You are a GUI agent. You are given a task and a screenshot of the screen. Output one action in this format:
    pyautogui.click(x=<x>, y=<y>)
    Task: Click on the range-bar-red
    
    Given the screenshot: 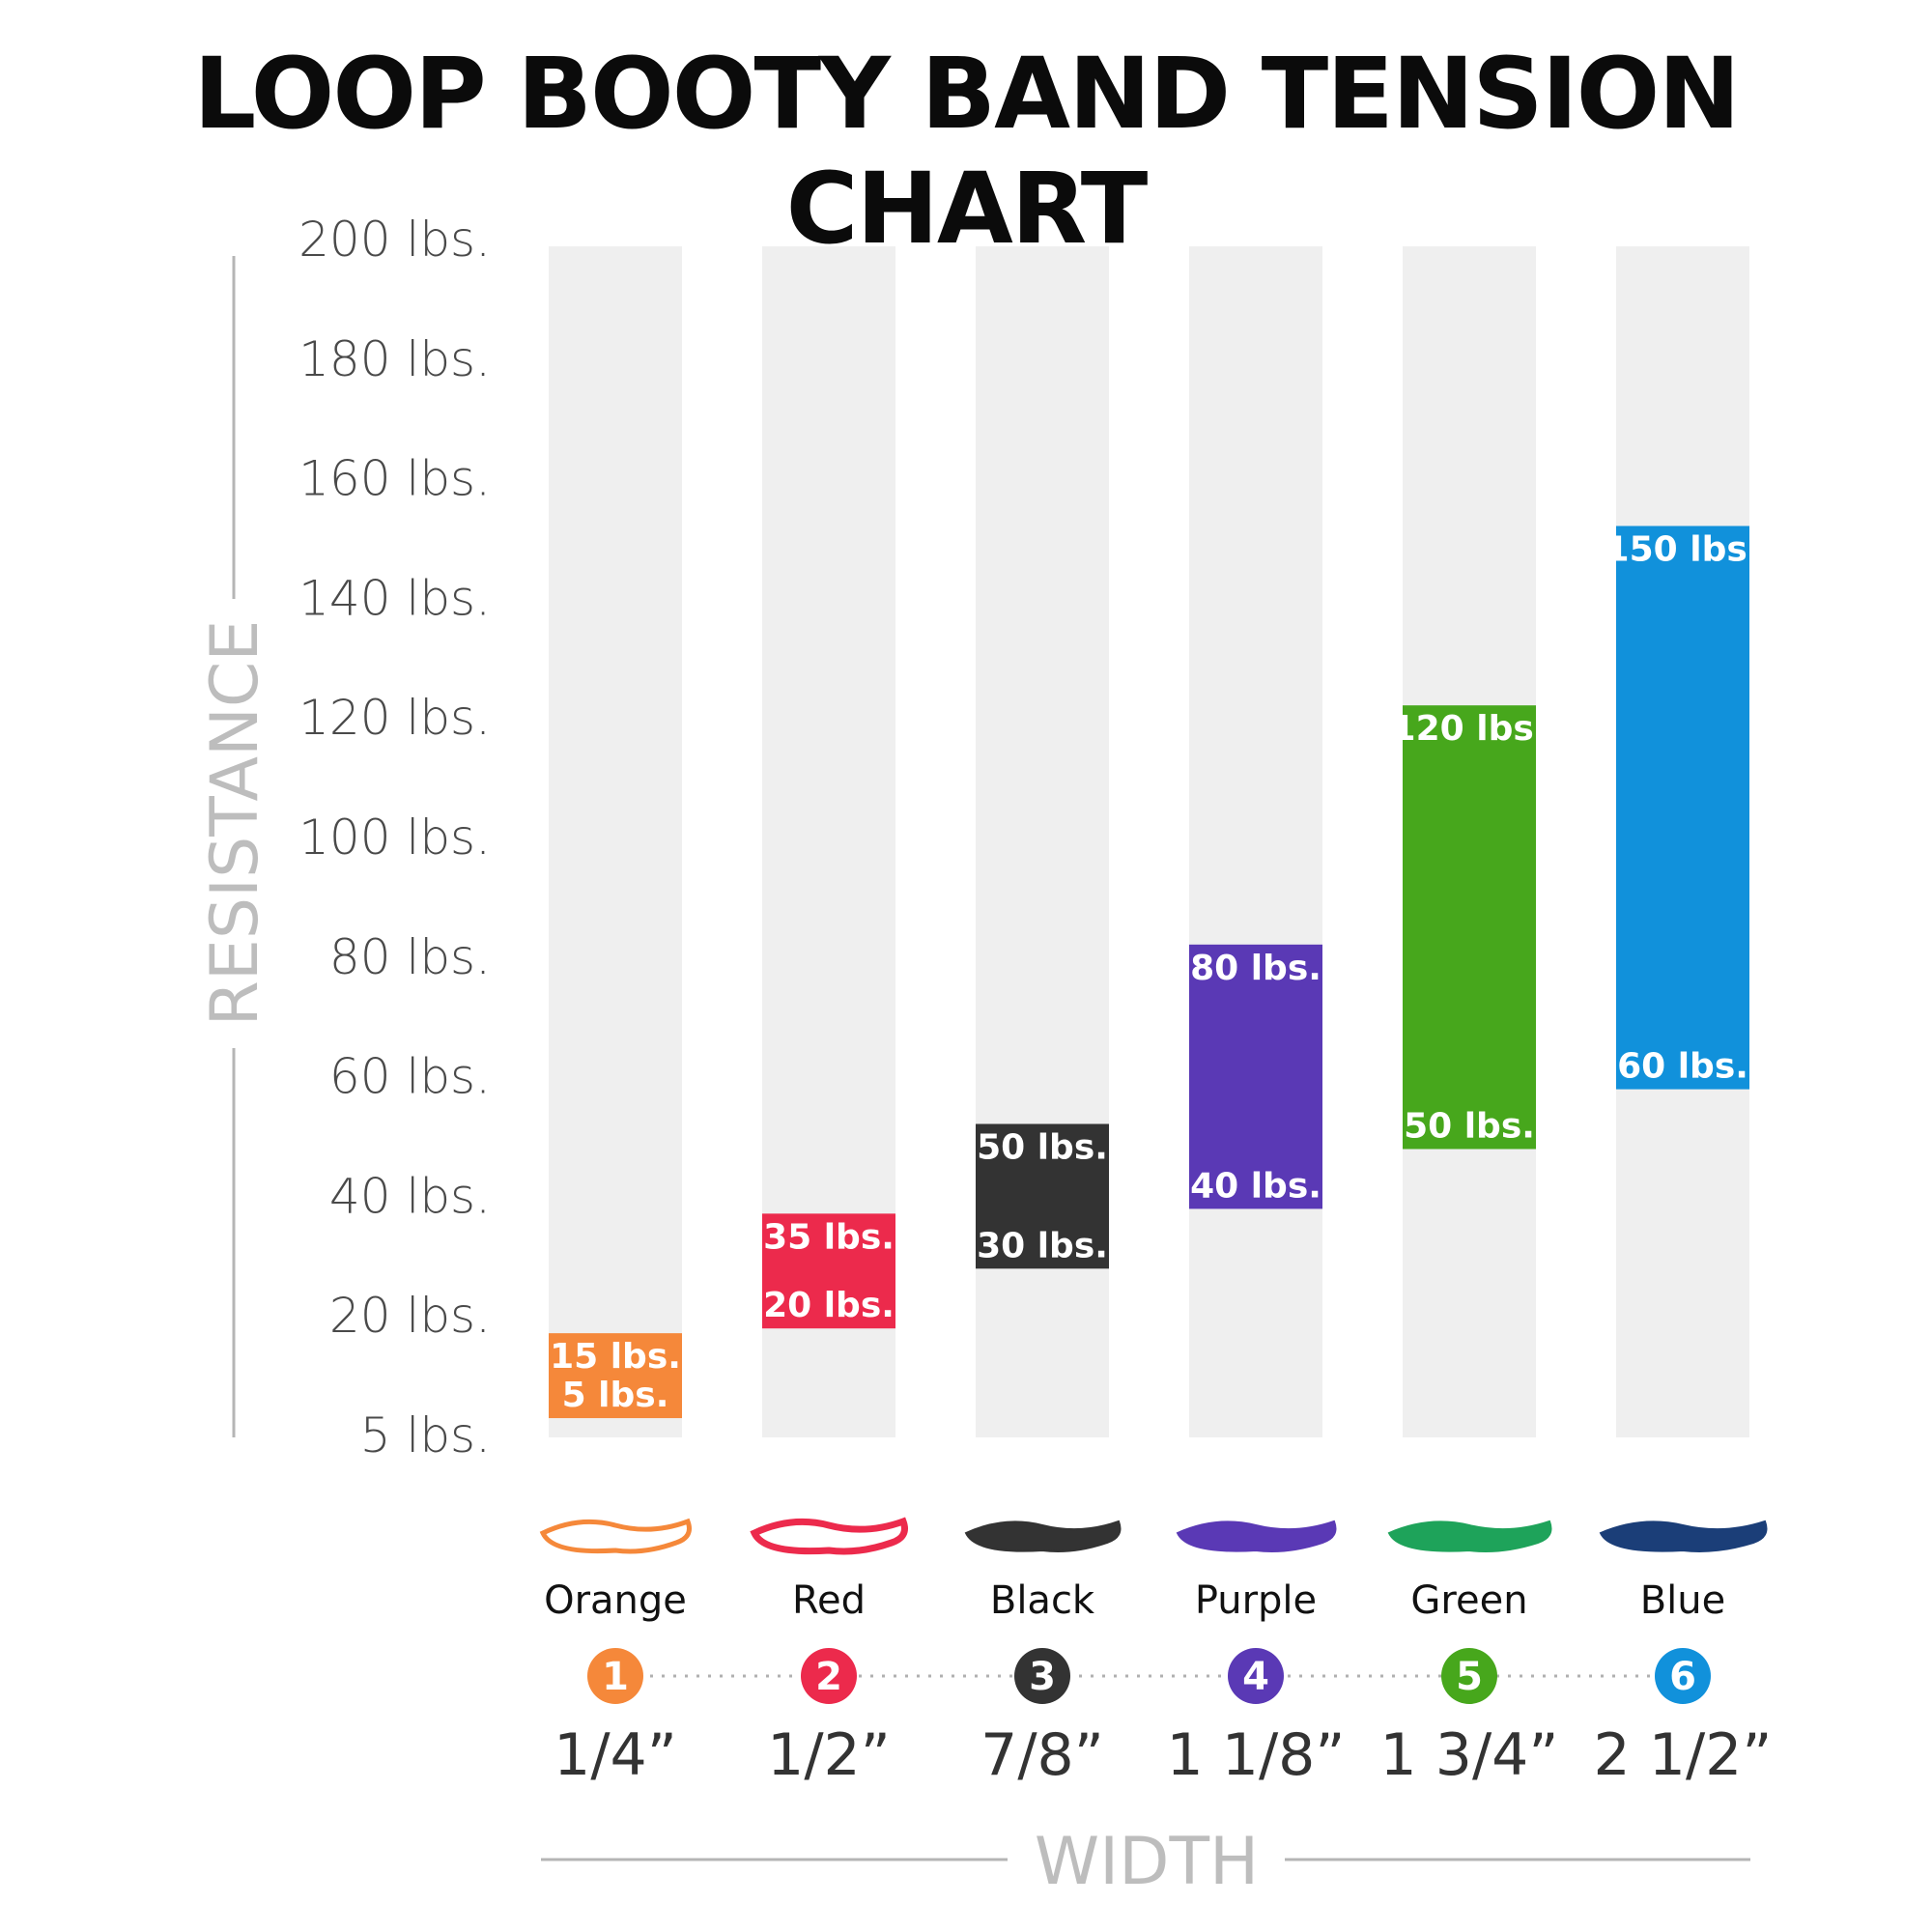 What is the action you would take?
    pyautogui.click(x=828, y=1271)
    